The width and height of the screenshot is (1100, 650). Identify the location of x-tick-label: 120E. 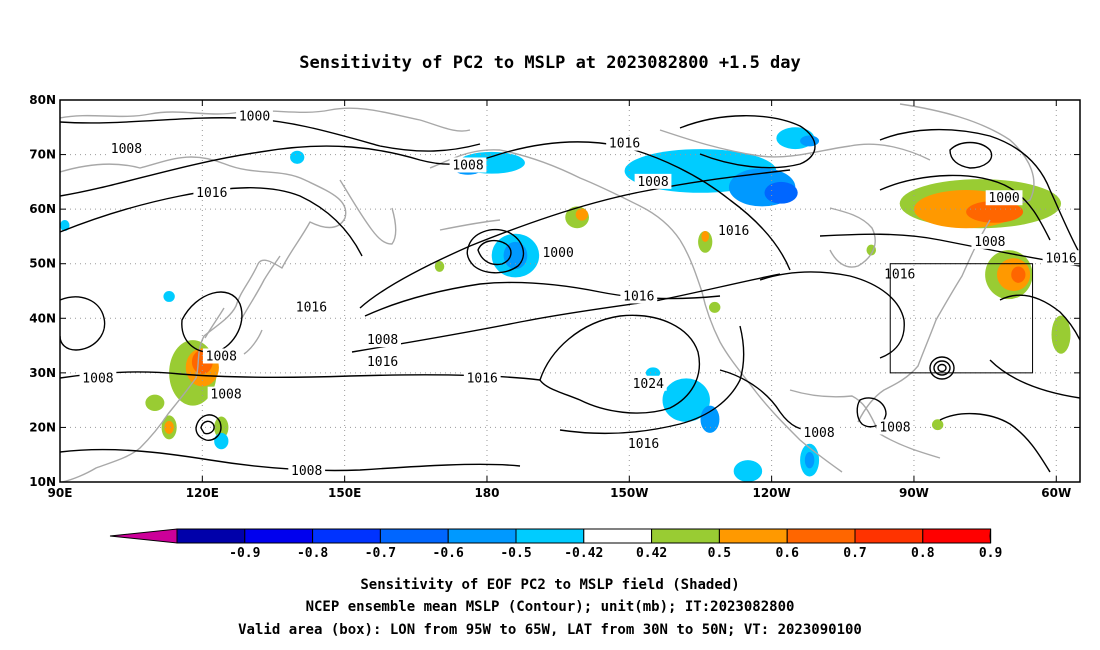
(202, 493).